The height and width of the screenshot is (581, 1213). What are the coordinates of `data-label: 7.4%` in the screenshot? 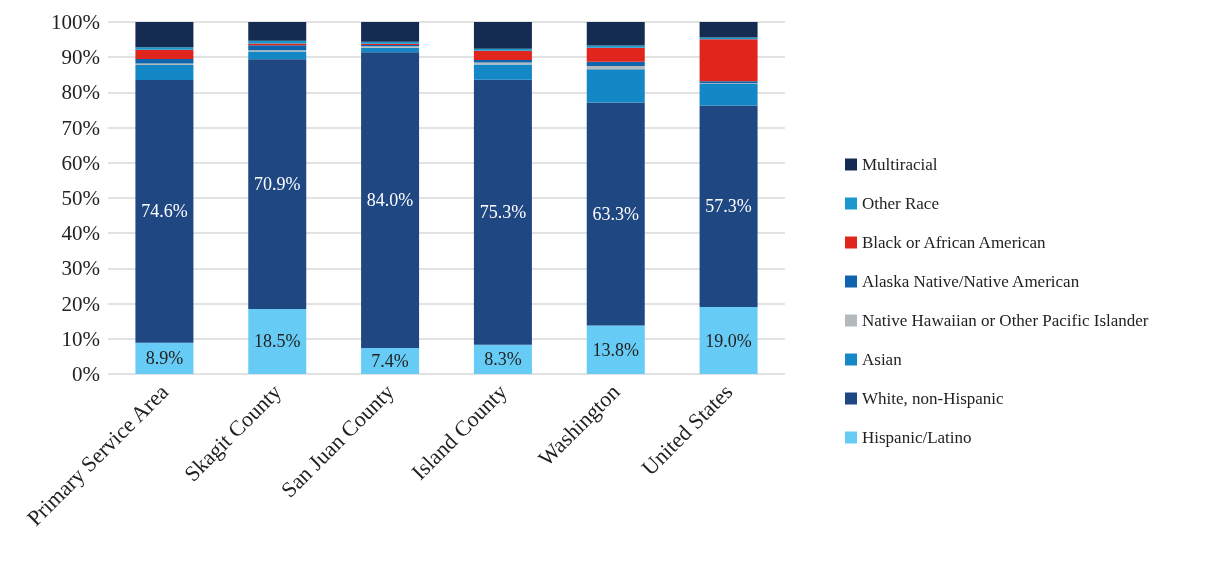 It's located at (390, 360).